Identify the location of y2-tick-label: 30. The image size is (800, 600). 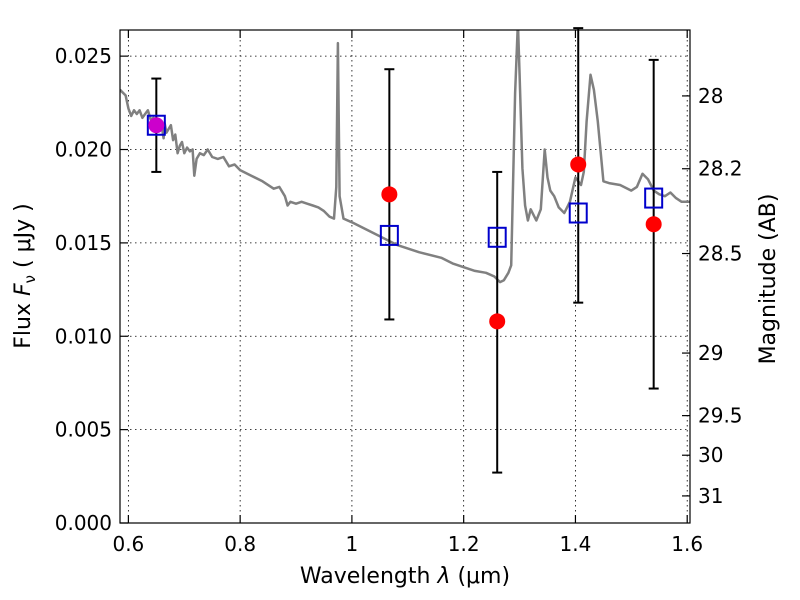
(710, 455).